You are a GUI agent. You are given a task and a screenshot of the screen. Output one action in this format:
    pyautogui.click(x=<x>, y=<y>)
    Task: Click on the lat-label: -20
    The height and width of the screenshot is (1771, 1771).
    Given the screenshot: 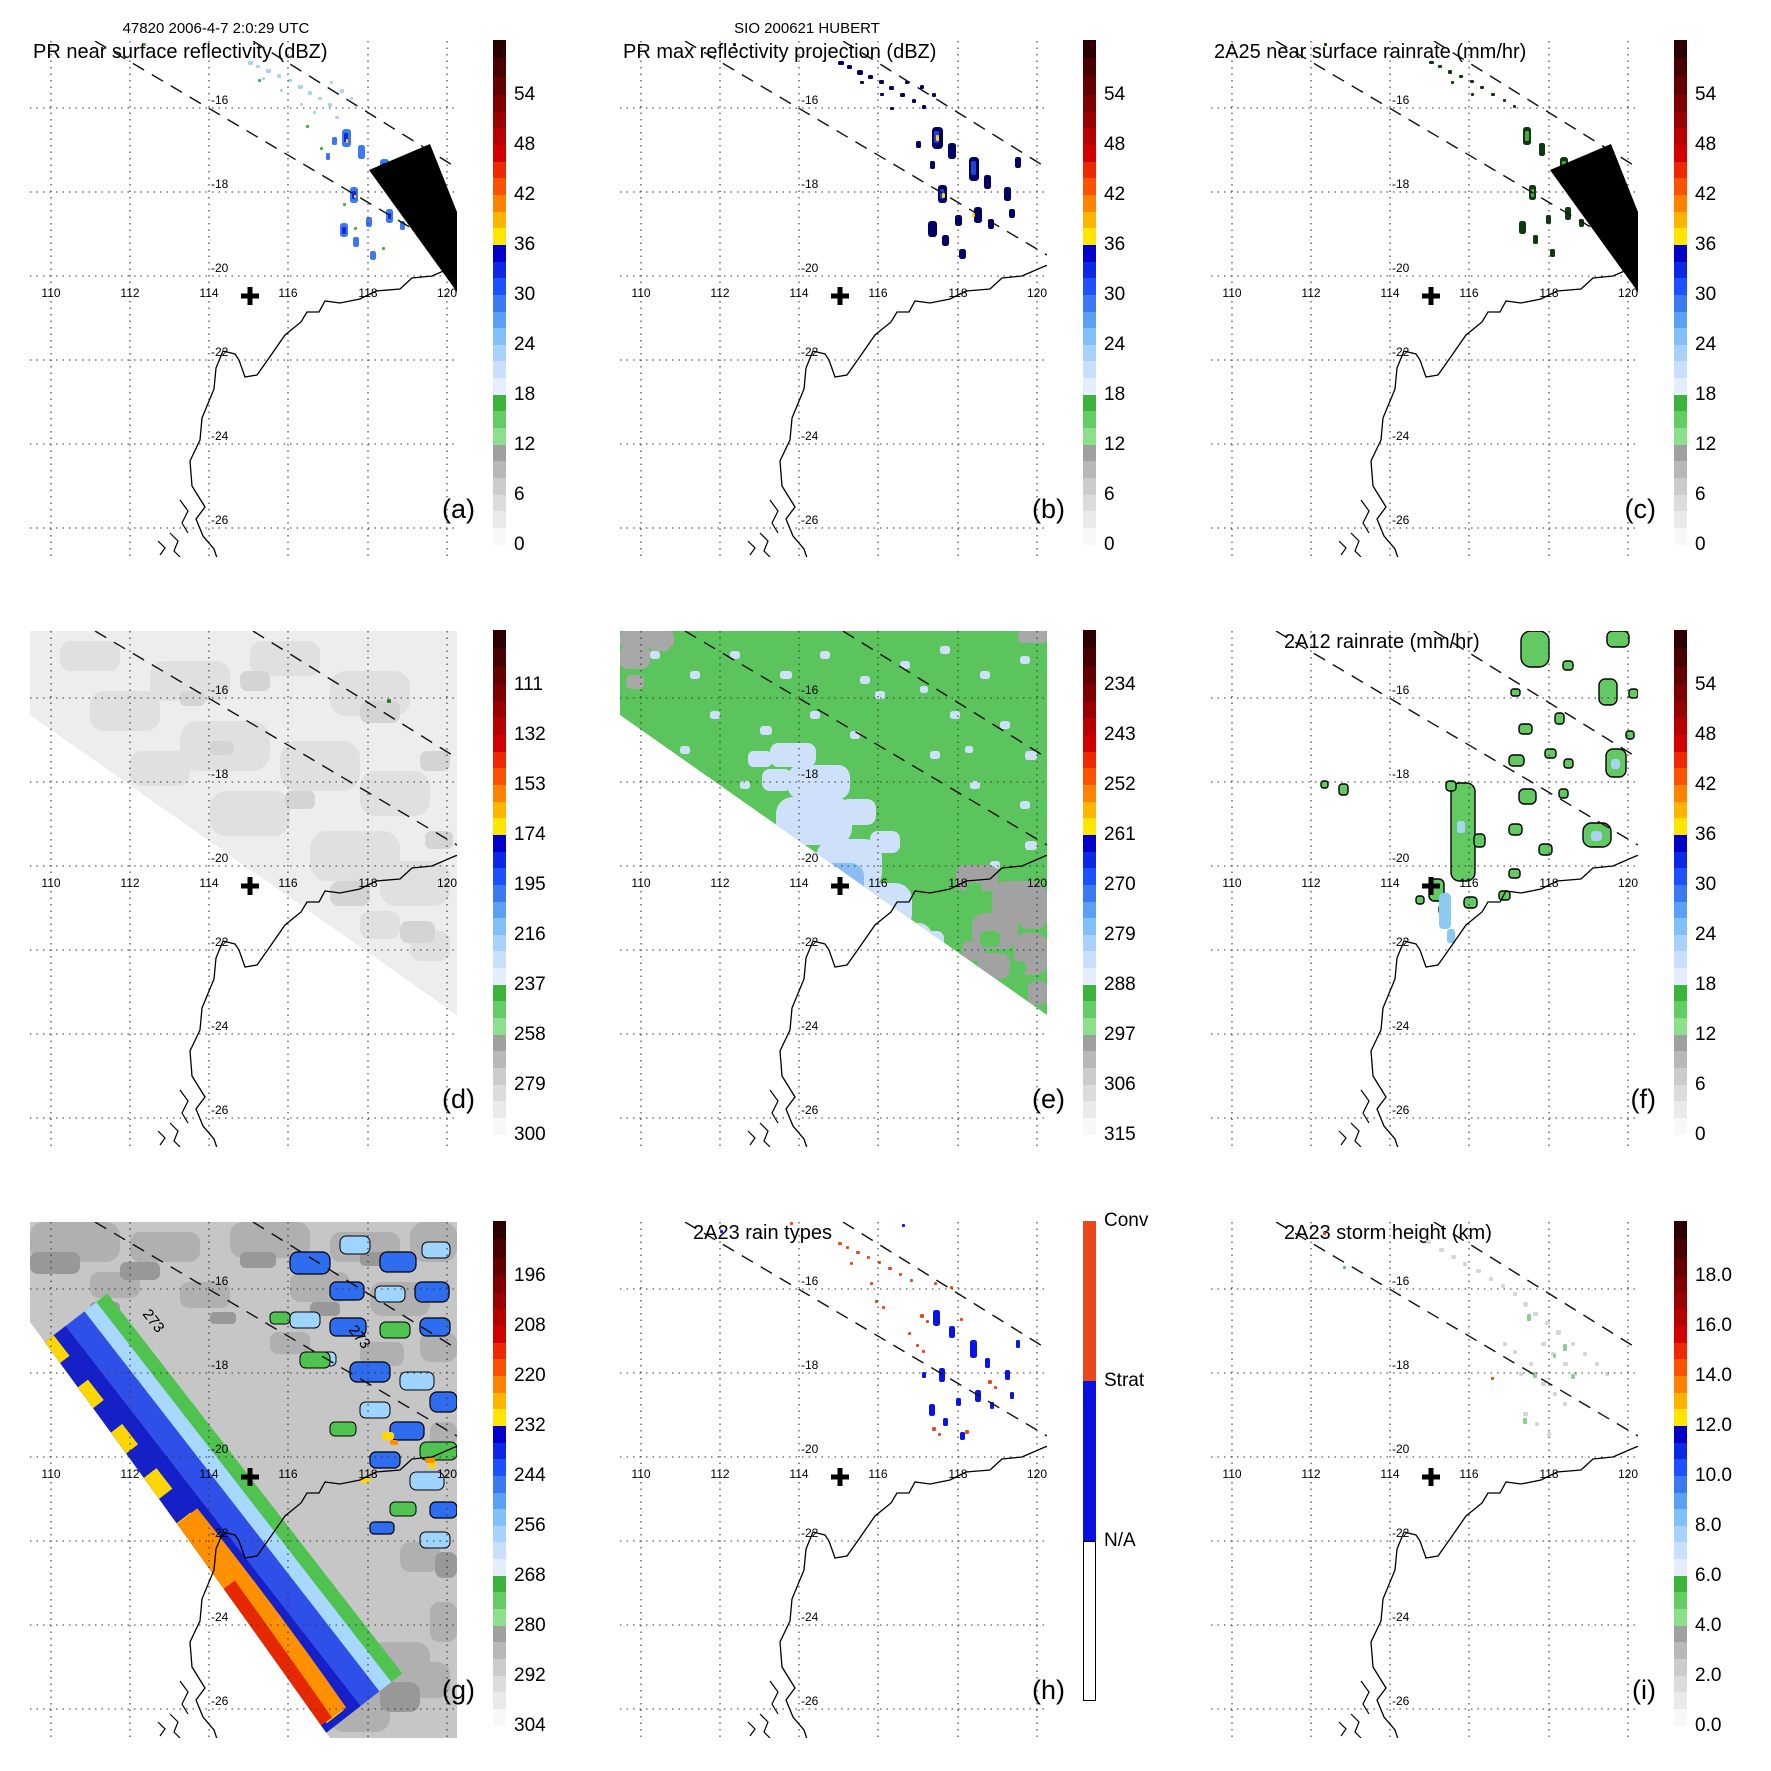 What is the action you would take?
    pyautogui.click(x=220, y=268)
    